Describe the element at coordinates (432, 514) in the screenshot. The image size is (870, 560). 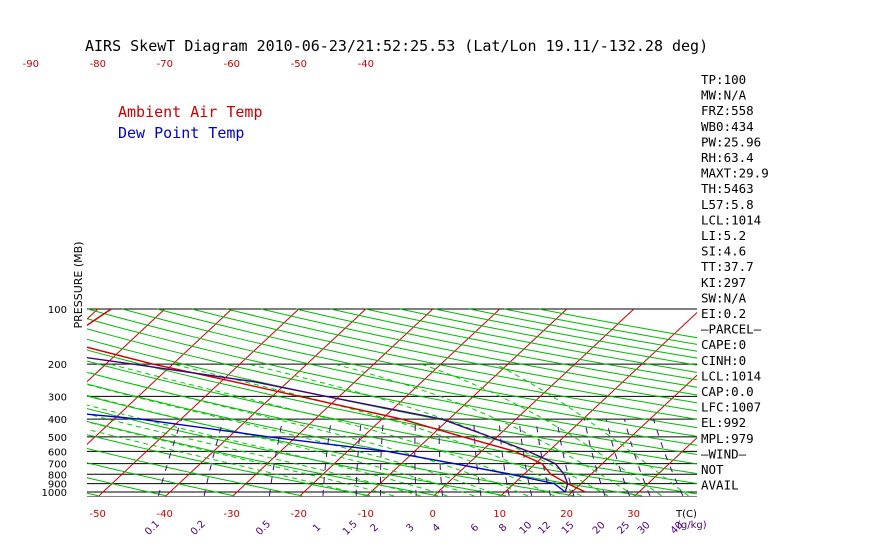
I see `temp-bottom-tick-label: 0` at that location.